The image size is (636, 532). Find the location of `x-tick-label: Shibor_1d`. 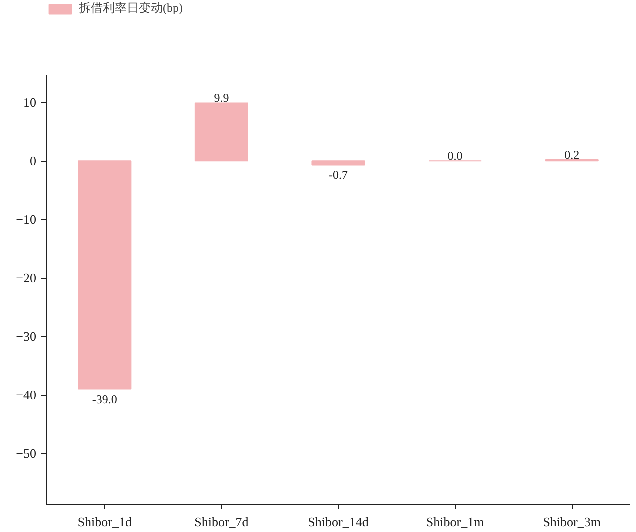

x-tick-label: Shibor_1d is located at coordinates (105, 522).